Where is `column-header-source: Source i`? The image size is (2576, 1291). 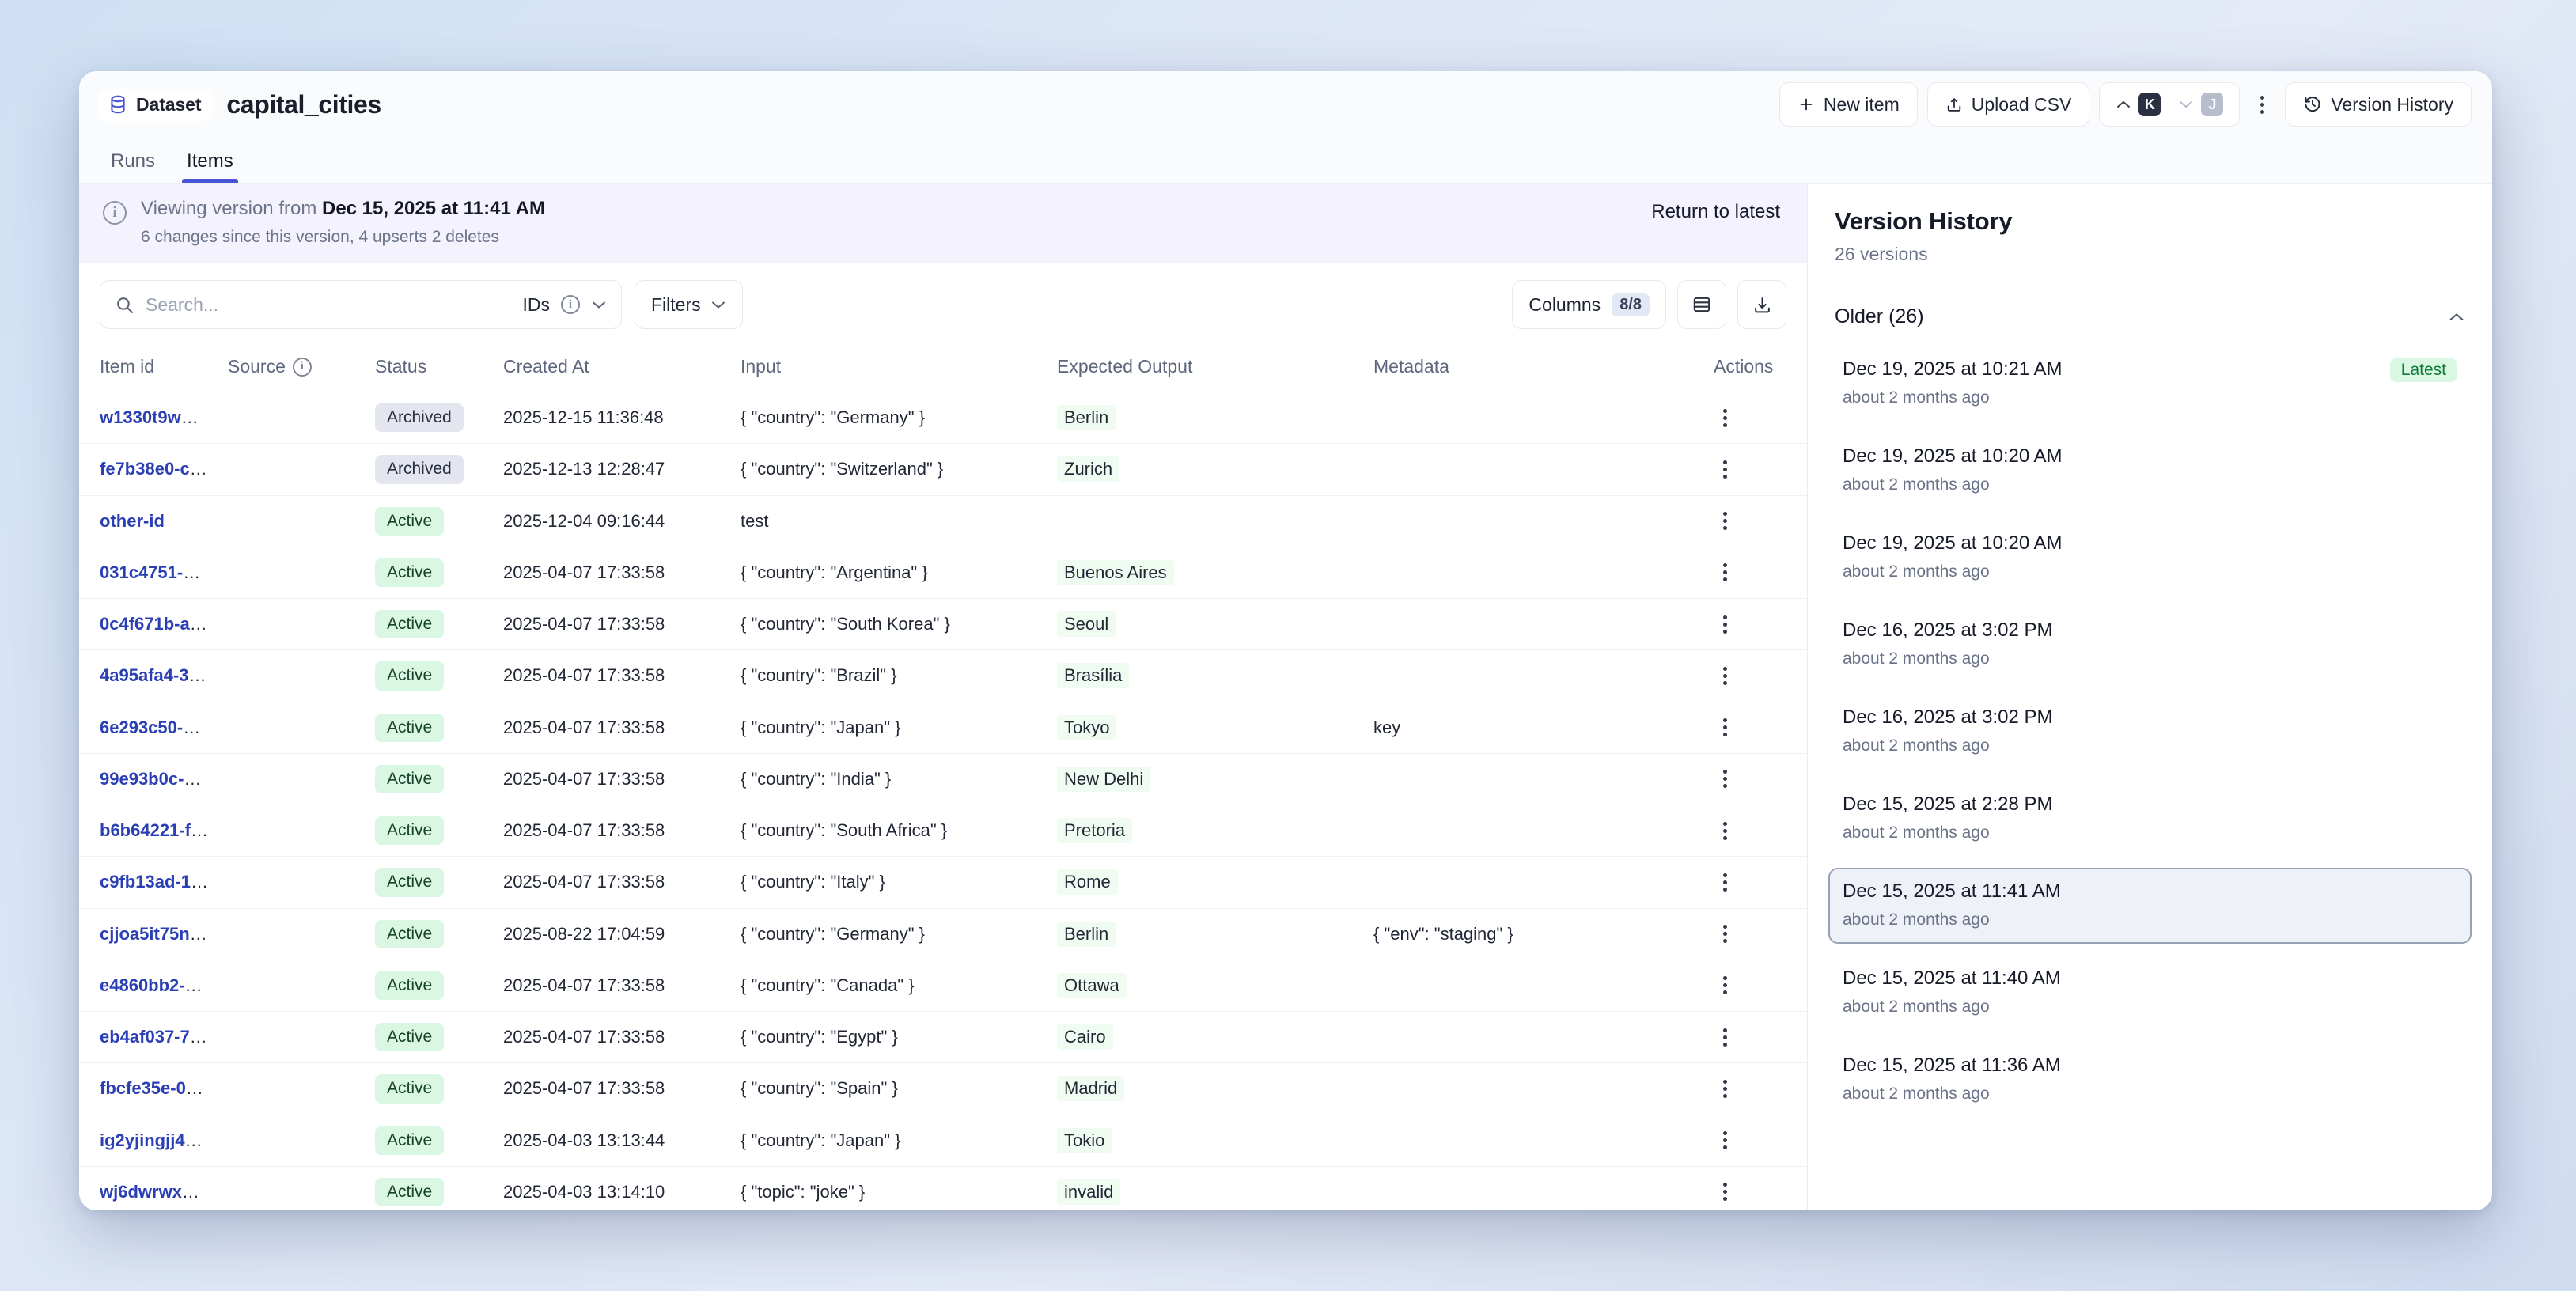 column-header-source: Source i is located at coordinates (292, 369).